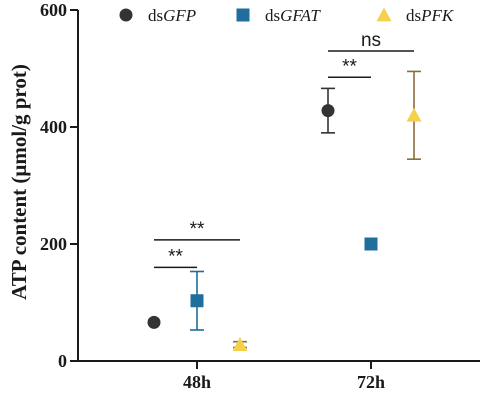 The width and height of the screenshot is (484, 400). Describe the element at coordinates (371, 40) in the screenshot. I see `significance-label: ns` at that location.